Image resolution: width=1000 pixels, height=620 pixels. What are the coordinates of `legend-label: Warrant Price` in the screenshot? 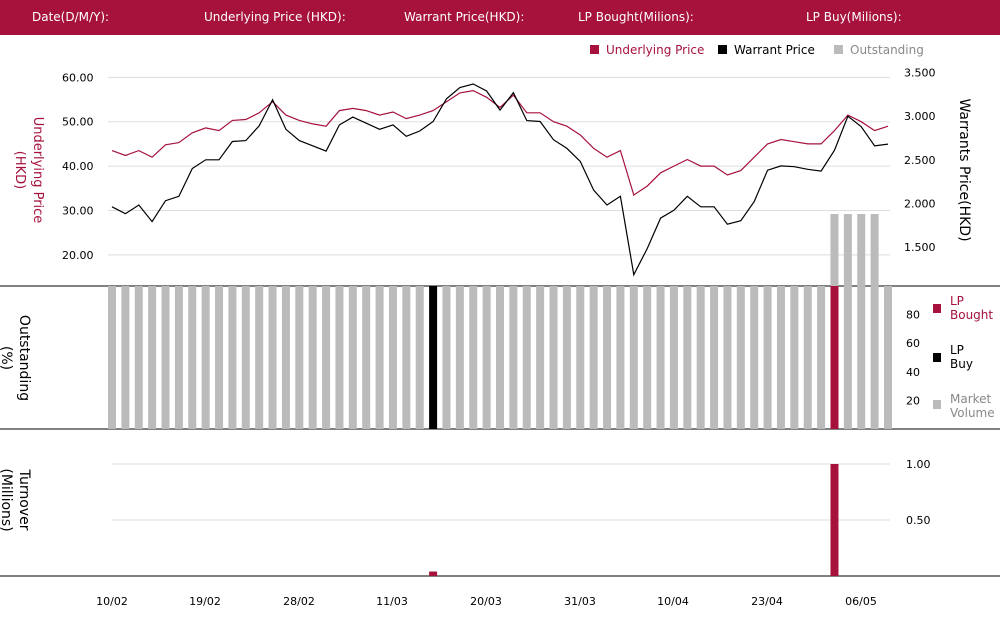 It's located at (774, 50).